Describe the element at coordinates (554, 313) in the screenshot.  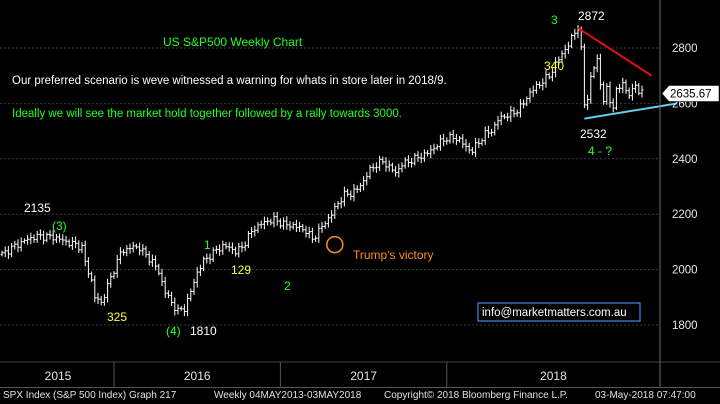
I see `email-link: info@marketmatters.com.au` at that location.